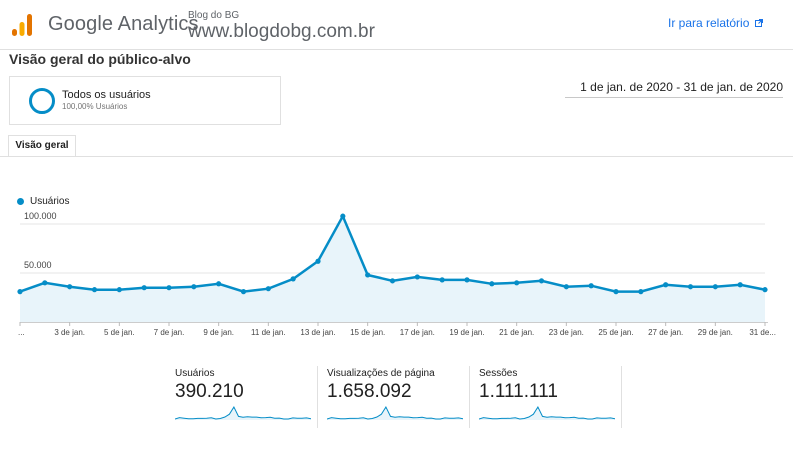 Image resolution: width=793 pixels, height=451 pixels. I want to click on property-url: www.blogdobg.com.br, so click(281, 31).